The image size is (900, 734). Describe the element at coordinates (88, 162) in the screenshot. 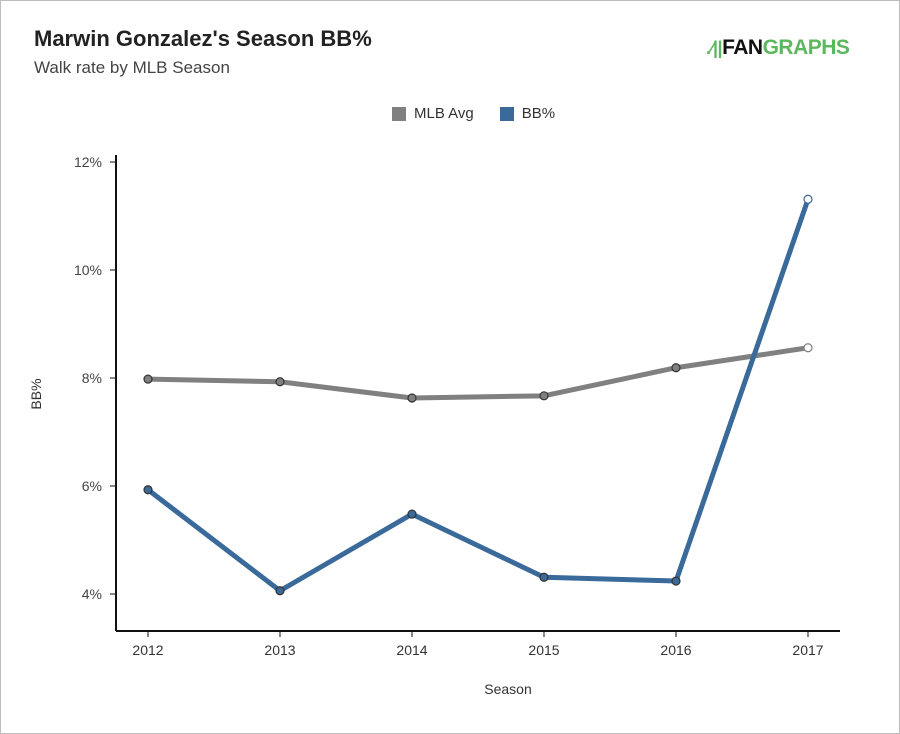

I see `y-tick-label: 12%` at that location.